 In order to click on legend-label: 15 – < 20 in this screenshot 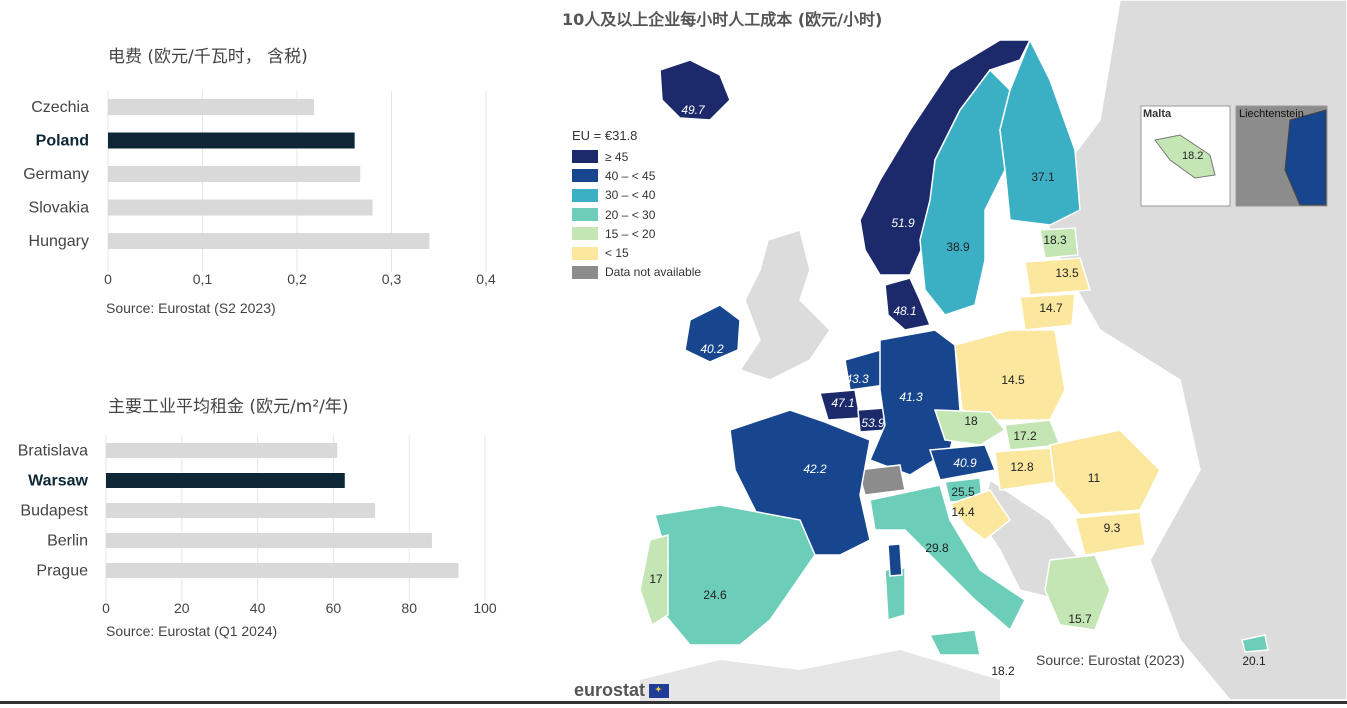, I will do `click(630, 233)`.